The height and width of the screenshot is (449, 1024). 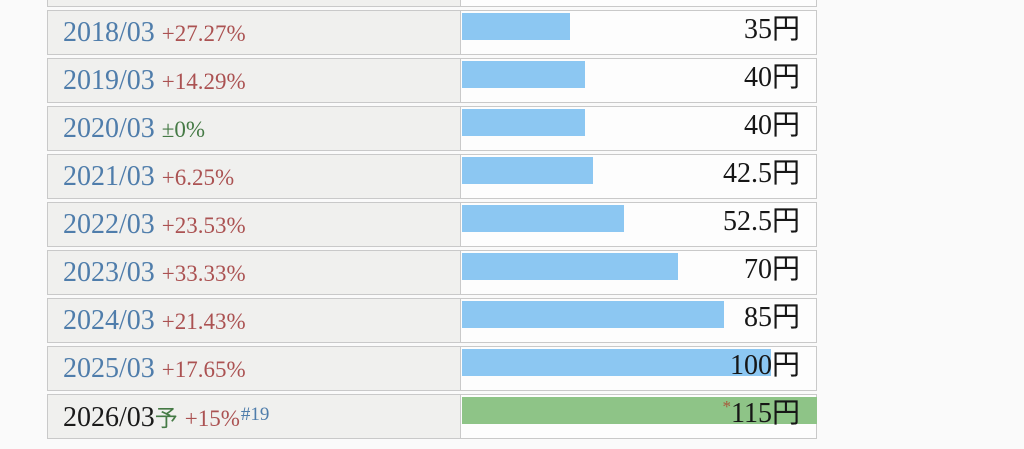 What do you see at coordinates (638, 224) in the screenshot?
I see `row-bar-cell: 52.5円` at bounding box center [638, 224].